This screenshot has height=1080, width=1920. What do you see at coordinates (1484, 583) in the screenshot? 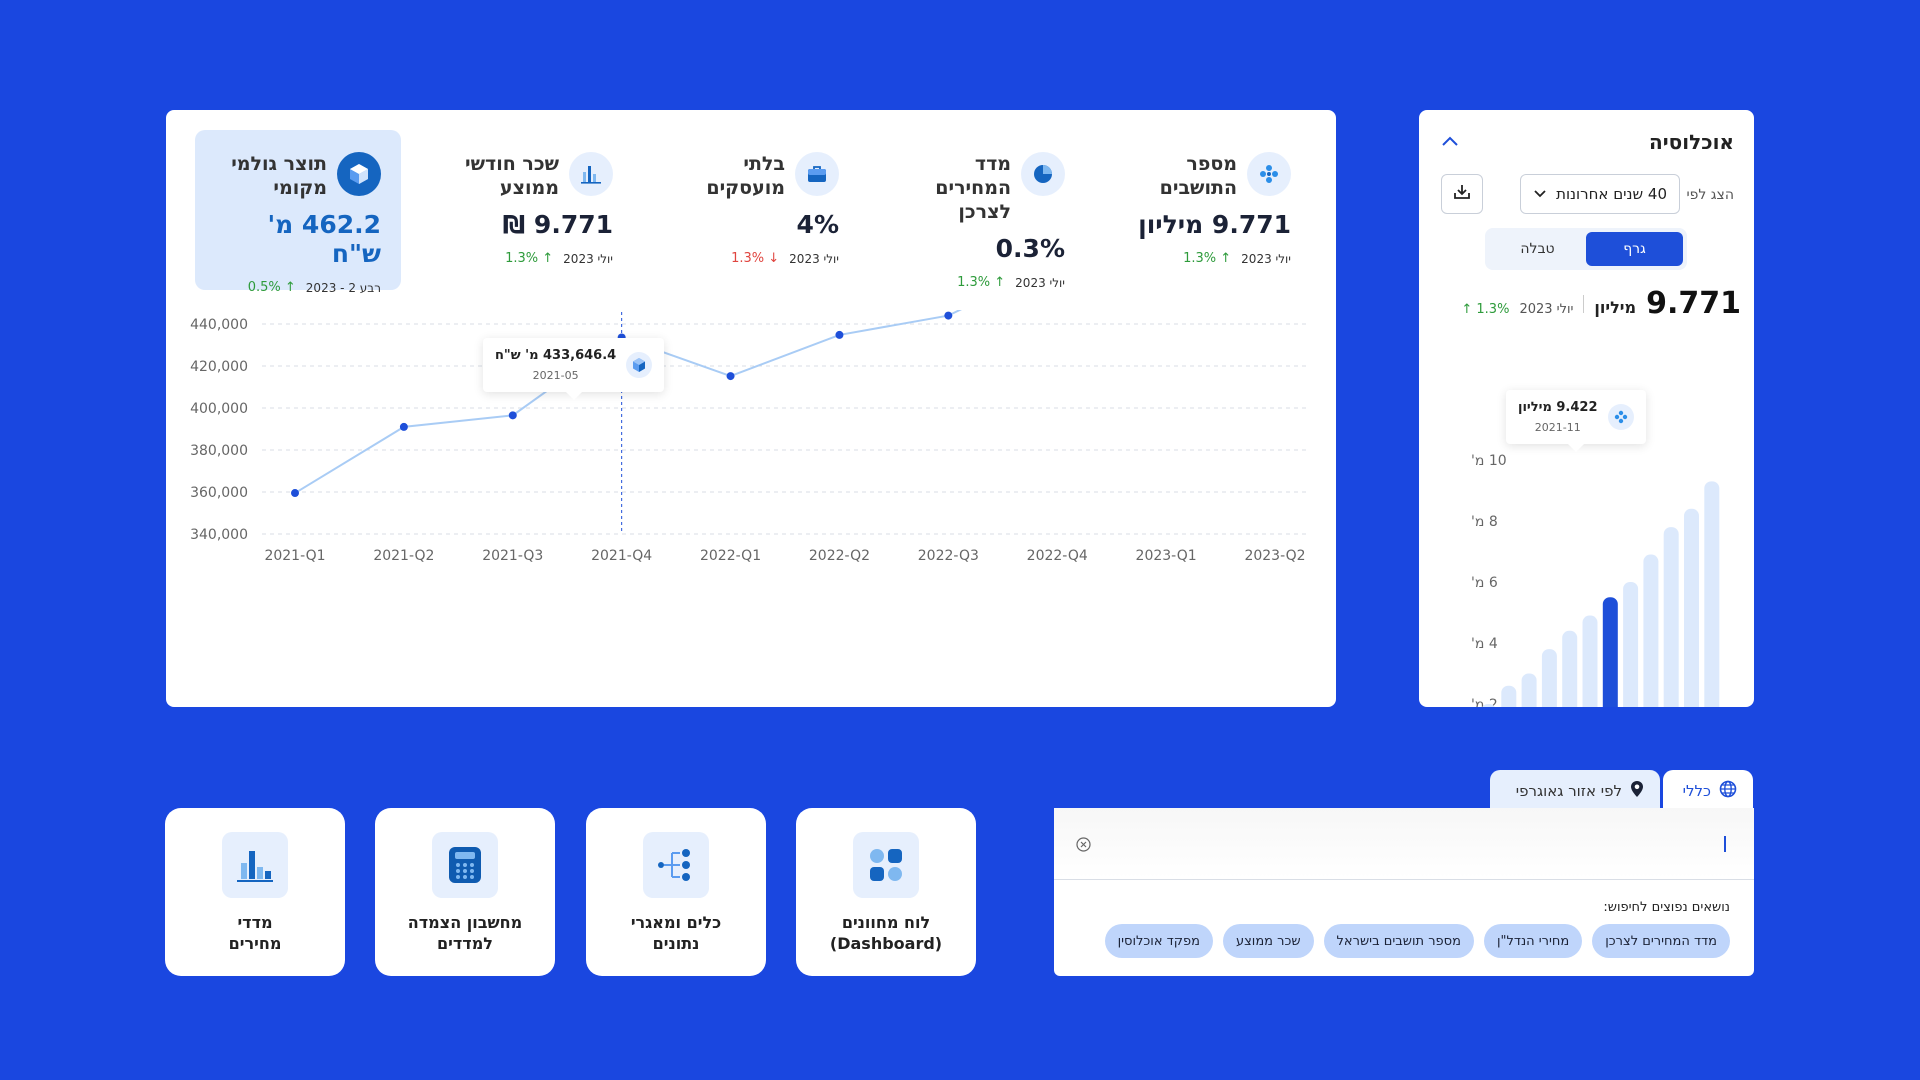
I see `y-tick-label: 6 מ'` at bounding box center [1484, 583].